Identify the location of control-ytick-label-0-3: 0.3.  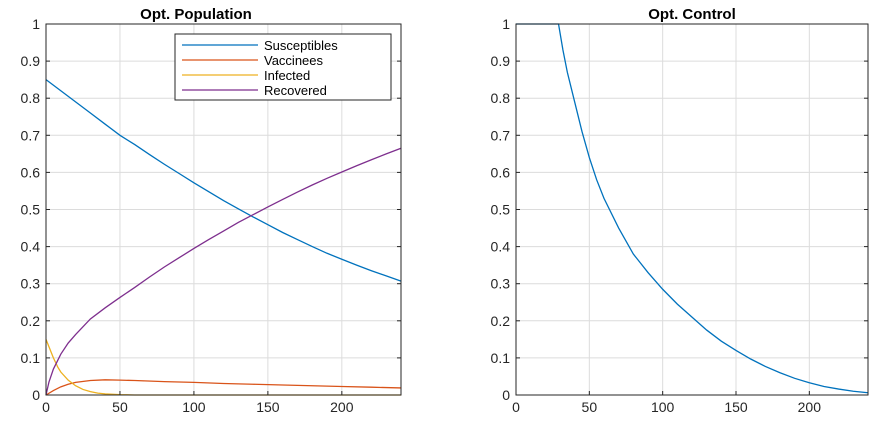
(501, 284).